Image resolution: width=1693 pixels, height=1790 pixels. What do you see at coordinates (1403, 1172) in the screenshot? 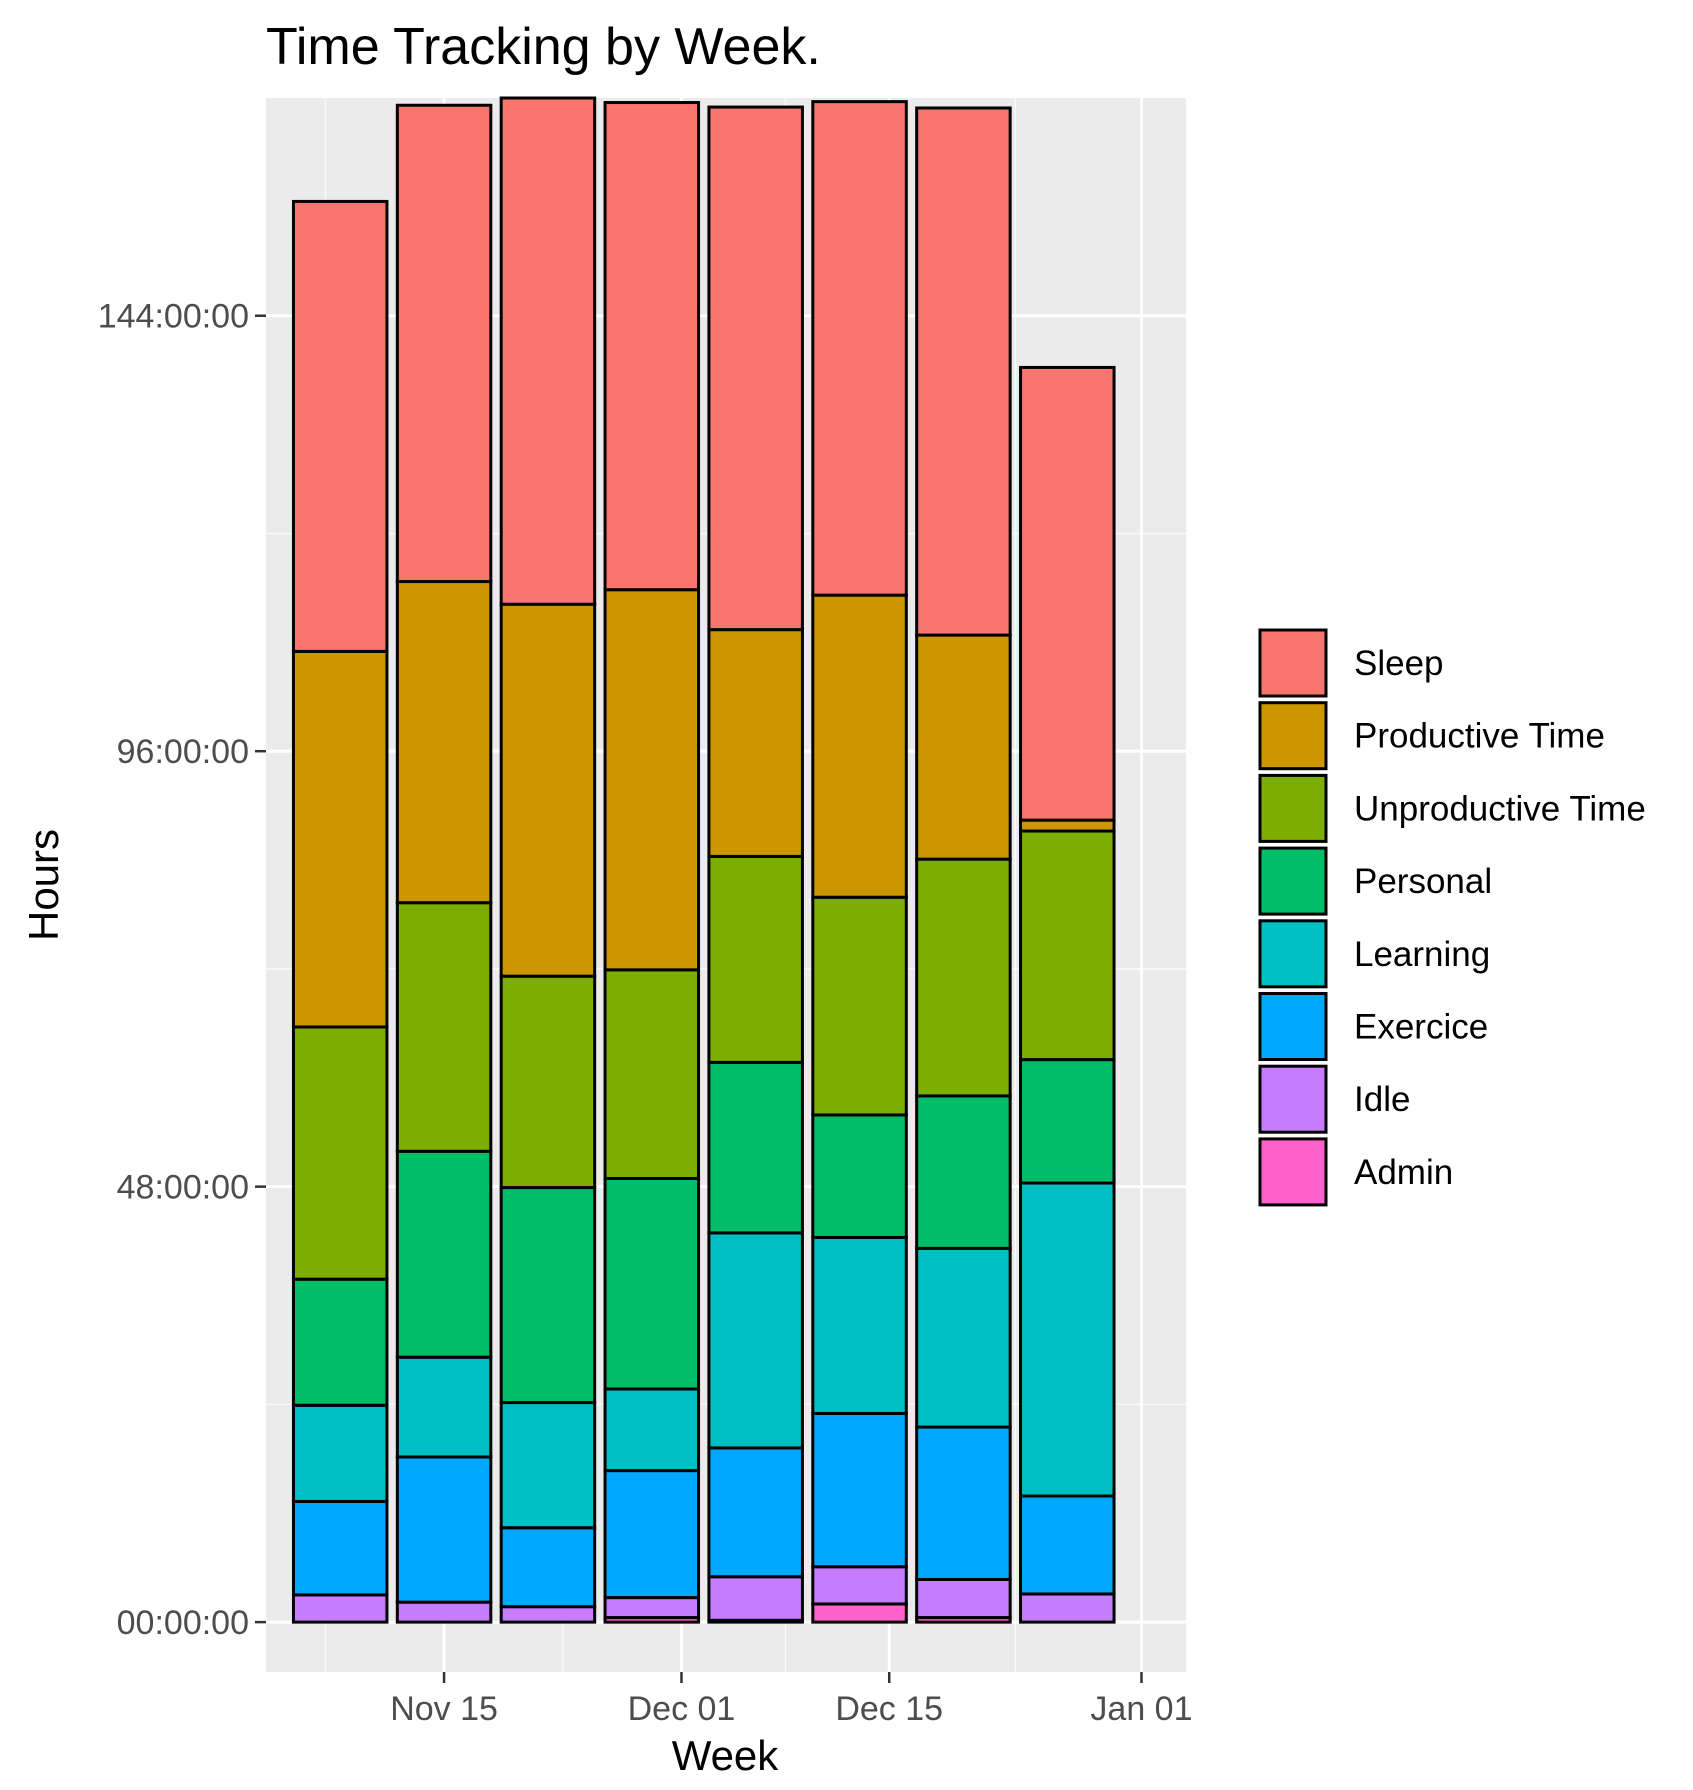
I see `legend-label-admin: Admin` at bounding box center [1403, 1172].